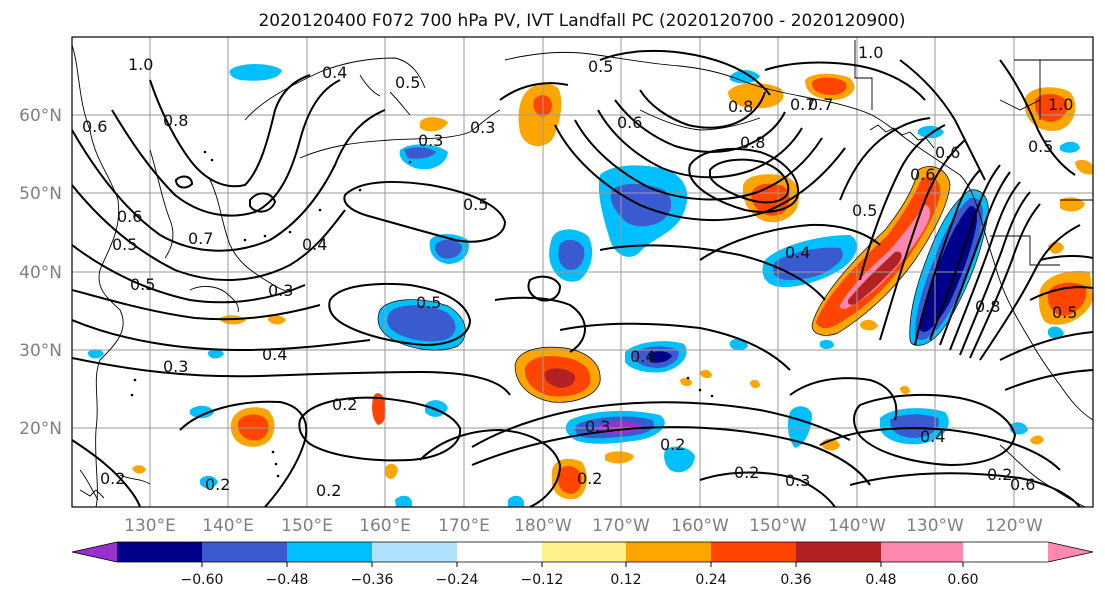  Describe the element at coordinates (1070, 552) in the screenshot. I see `colorbar-extend-high` at that location.